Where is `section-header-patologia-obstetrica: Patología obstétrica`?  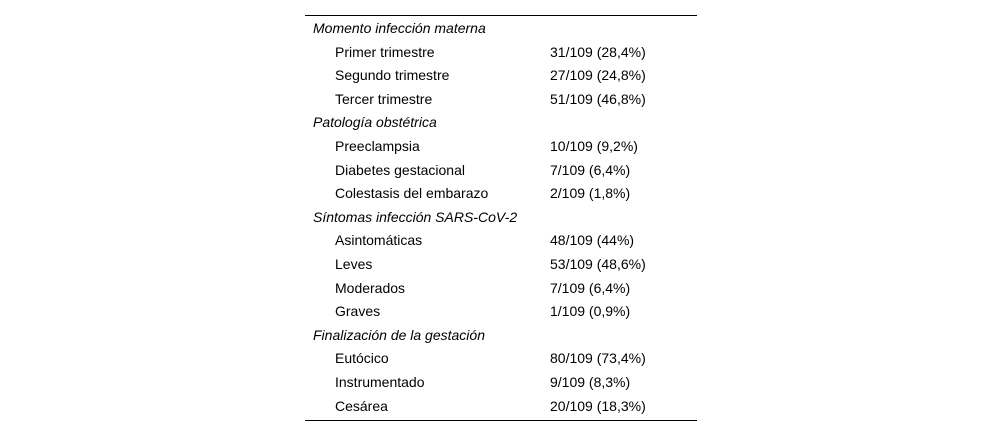
section-header-patologia-obstetrica: Patología obstétrica is located at coordinates (501, 123).